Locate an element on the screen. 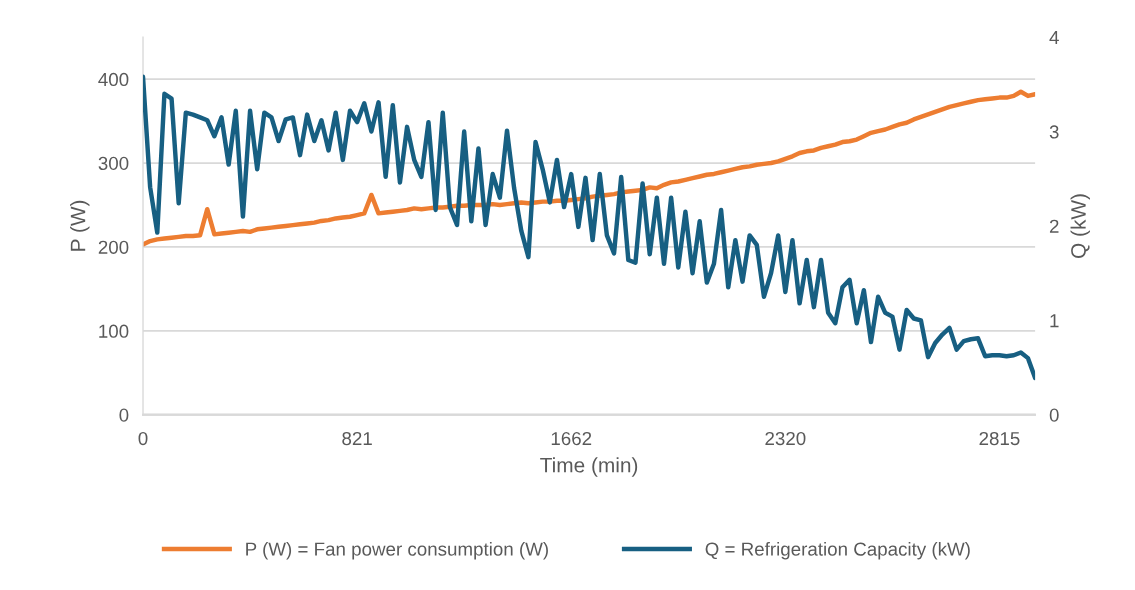  y-tick-label: 300 is located at coordinates (113, 163).